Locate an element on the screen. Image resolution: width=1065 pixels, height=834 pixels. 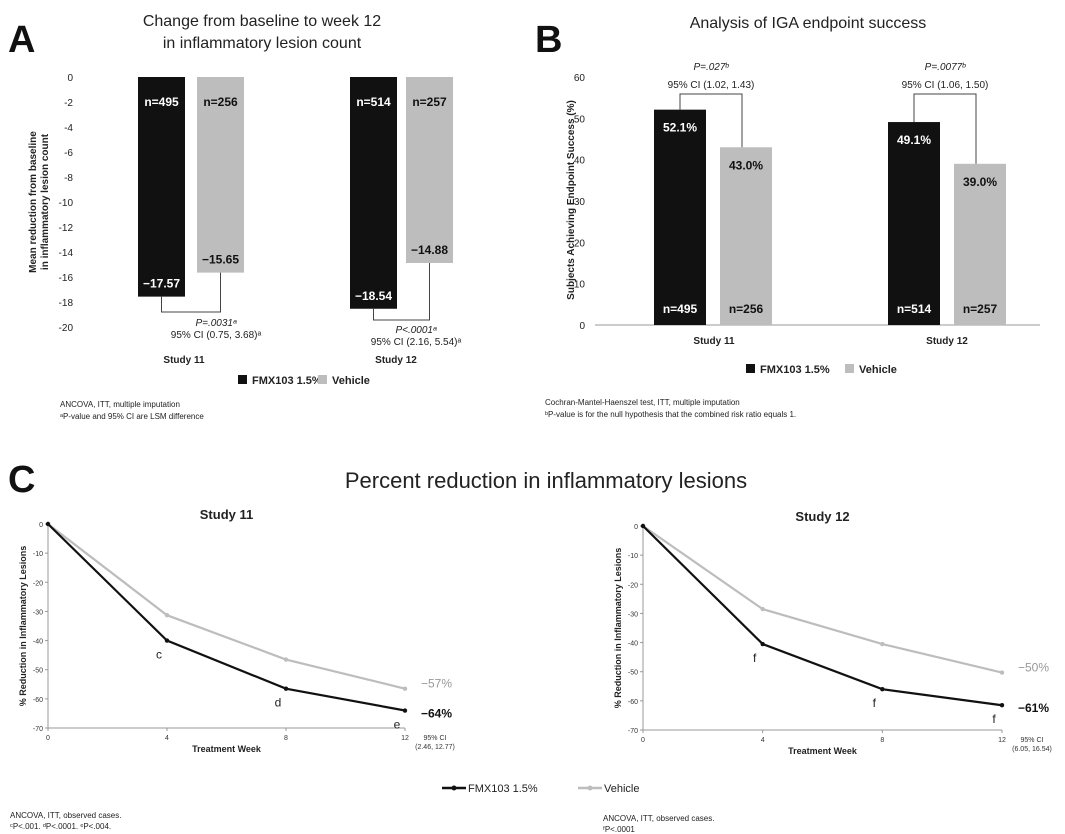
panel-a-value-label: −14.88 is located at coordinates (429, 250).